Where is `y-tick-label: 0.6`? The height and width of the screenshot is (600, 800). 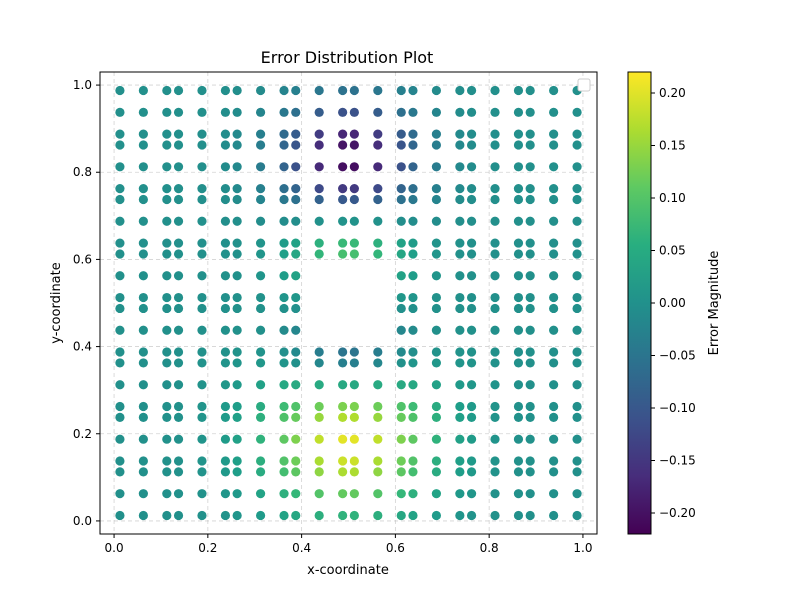 y-tick-label: 0.6 is located at coordinates (82, 259).